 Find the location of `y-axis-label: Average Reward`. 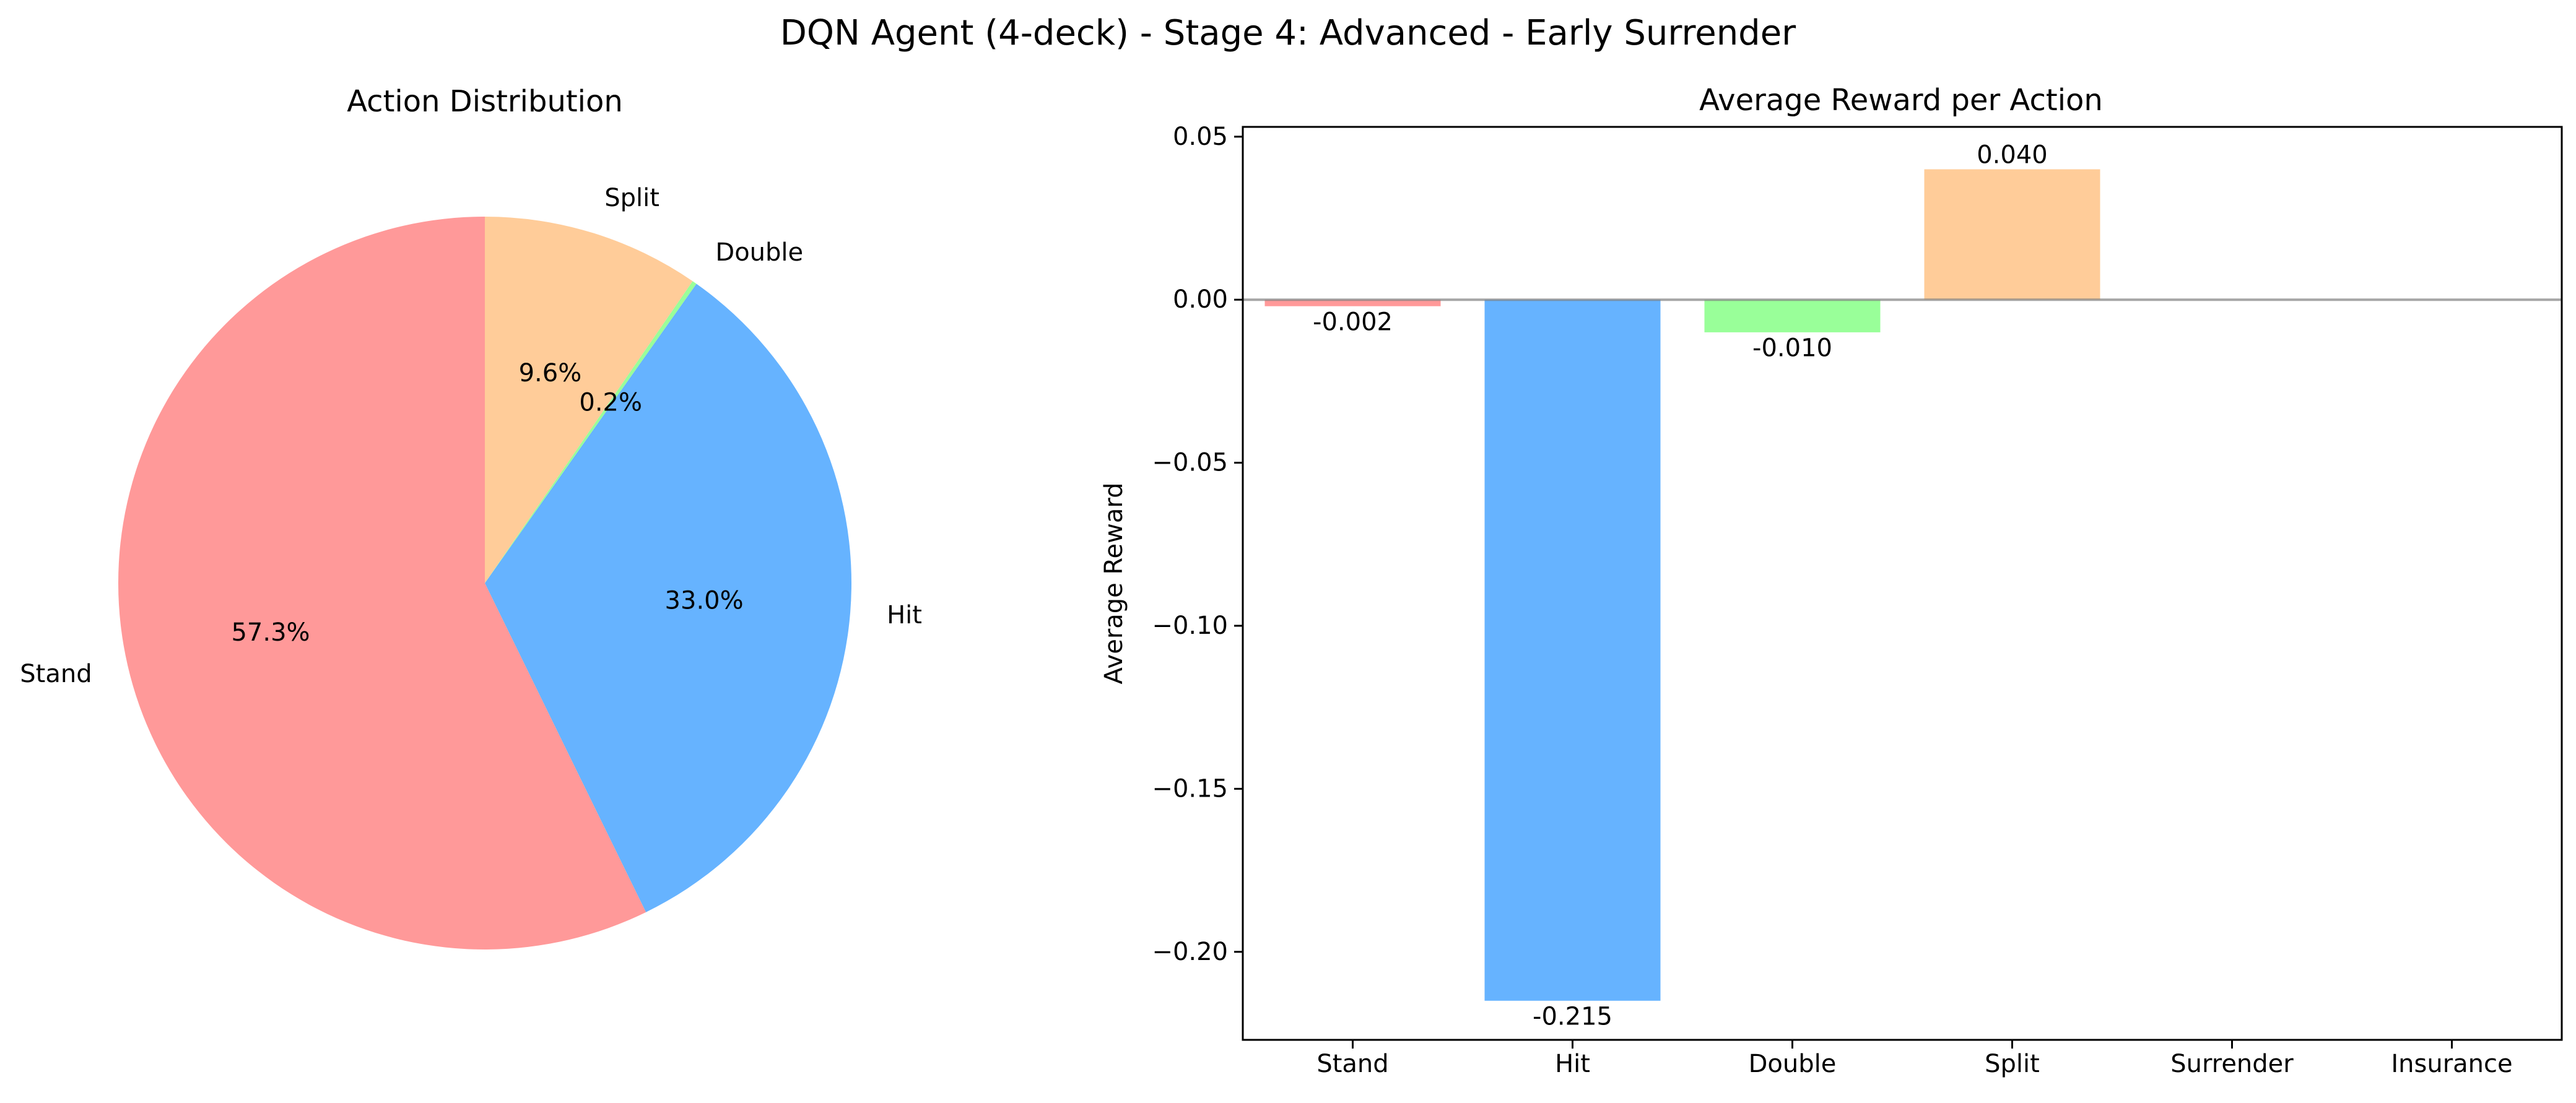

y-axis-label: Average Reward is located at coordinates (1114, 584).